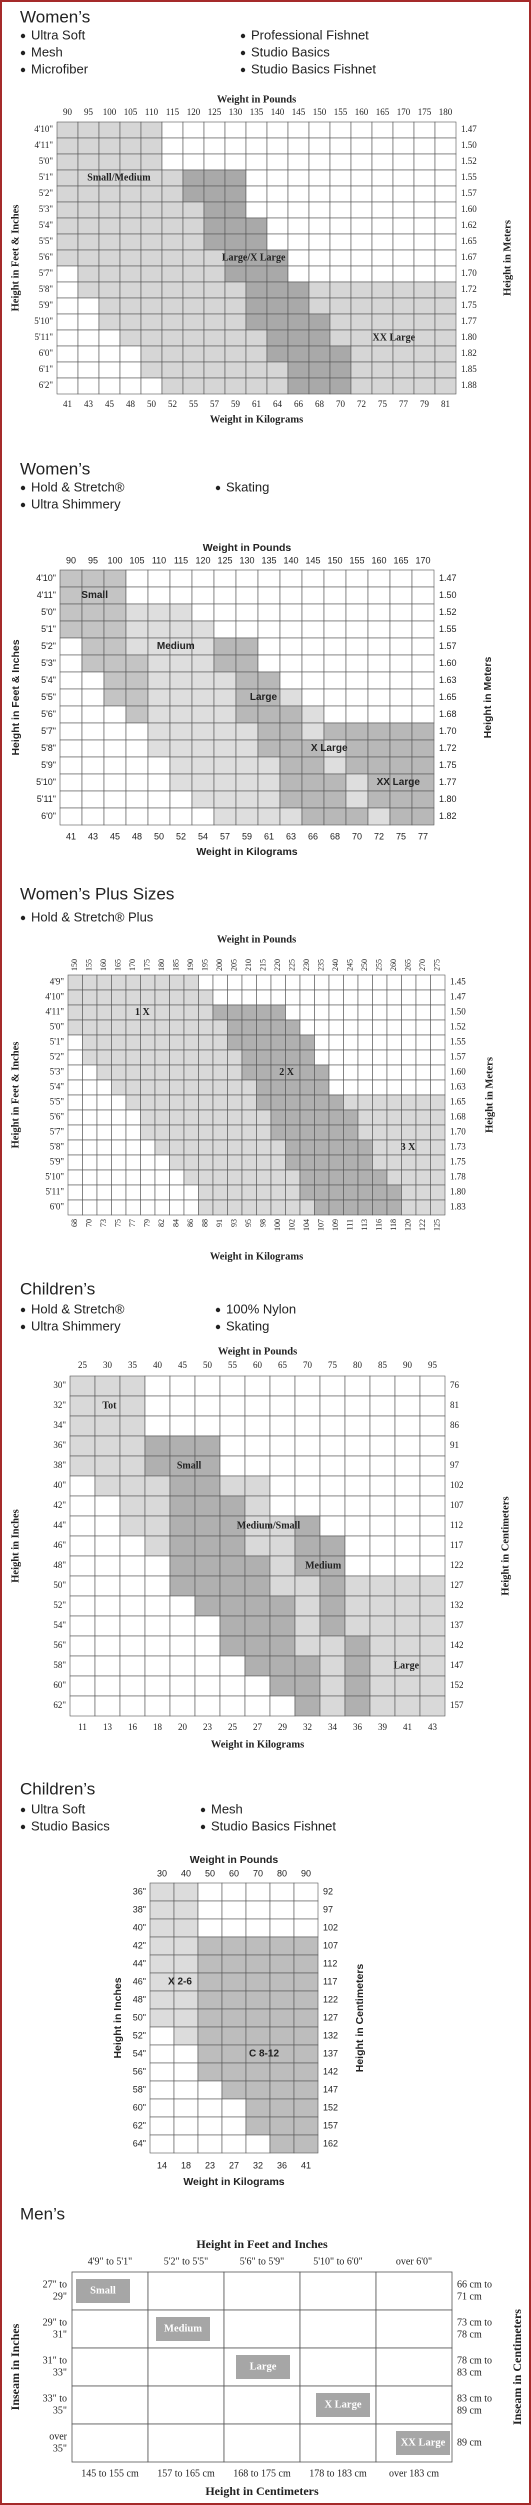 The height and width of the screenshot is (2505, 531). What do you see at coordinates (89, 1223) in the screenshot?
I see `bottom-tick-label: 70` at bounding box center [89, 1223].